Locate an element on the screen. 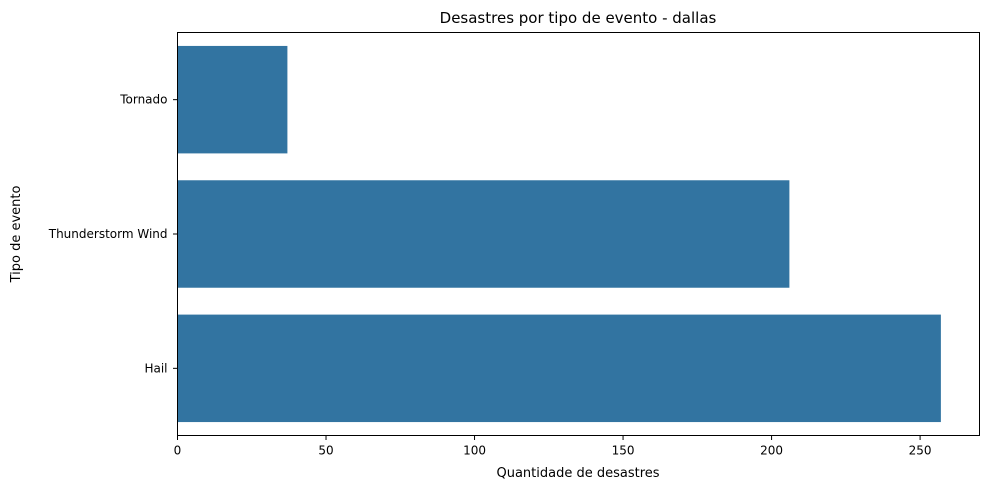 The height and width of the screenshot is (490, 989). y-tick-label: Hail is located at coordinates (155, 368).